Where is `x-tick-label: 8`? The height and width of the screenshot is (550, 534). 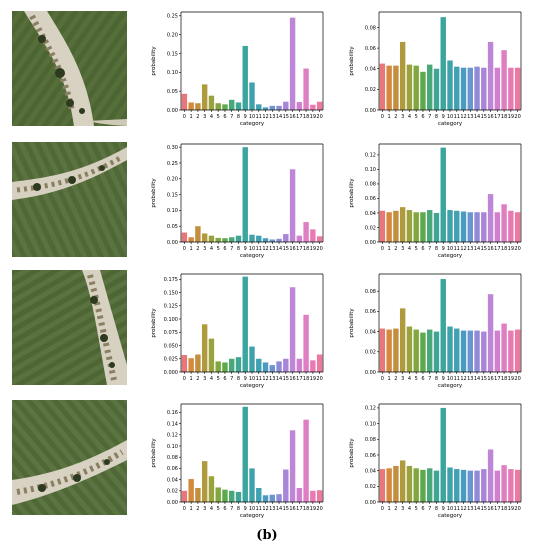 x-tick-label: 8 is located at coordinates (238, 117).